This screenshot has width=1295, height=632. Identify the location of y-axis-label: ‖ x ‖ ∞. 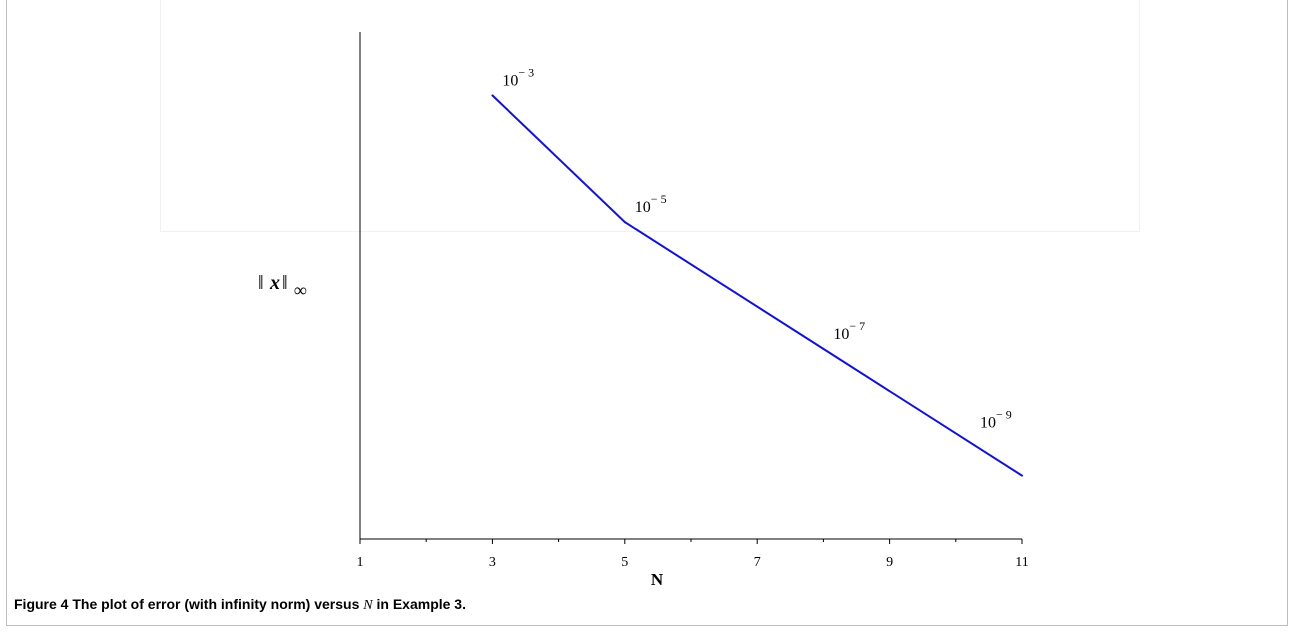
(282, 286).